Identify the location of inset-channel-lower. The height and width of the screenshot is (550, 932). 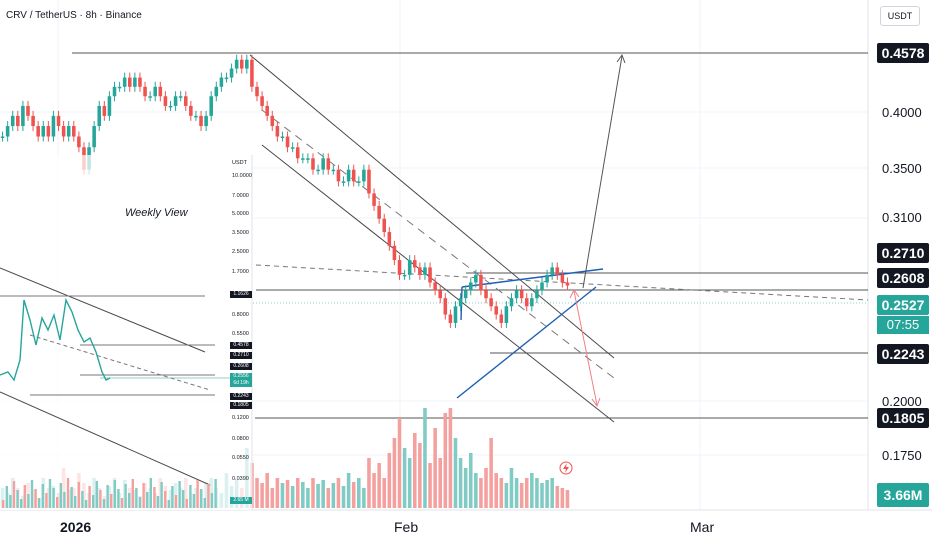
(105, 438).